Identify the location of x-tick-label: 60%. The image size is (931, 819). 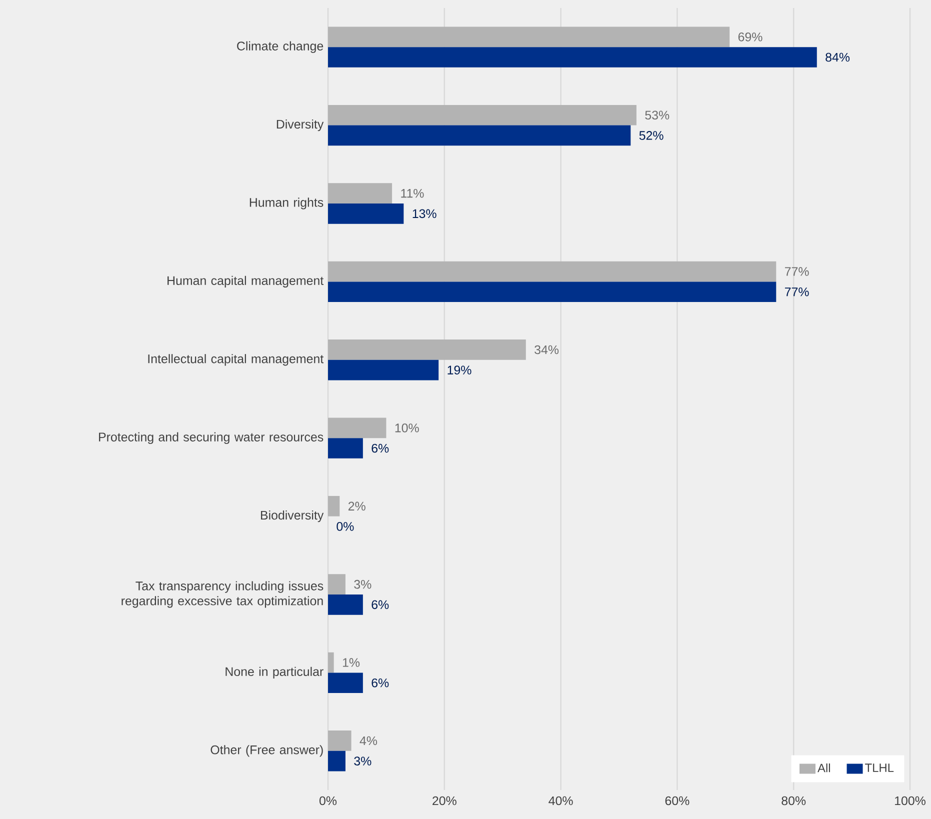
(677, 801).